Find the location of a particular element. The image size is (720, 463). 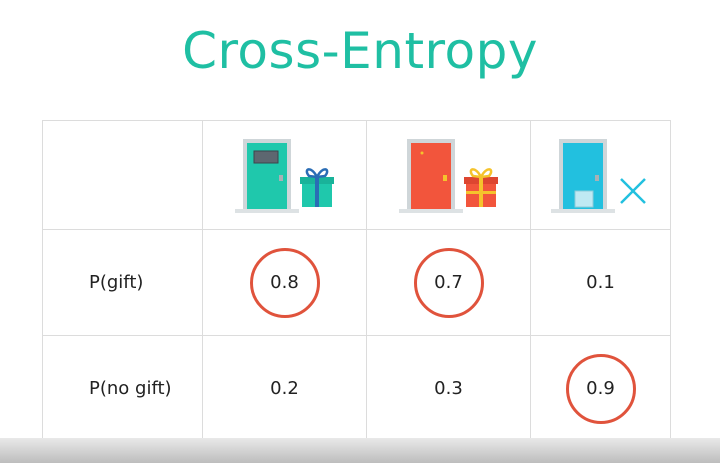

probability-value: 0.3 is located at coordinates (448, 388).